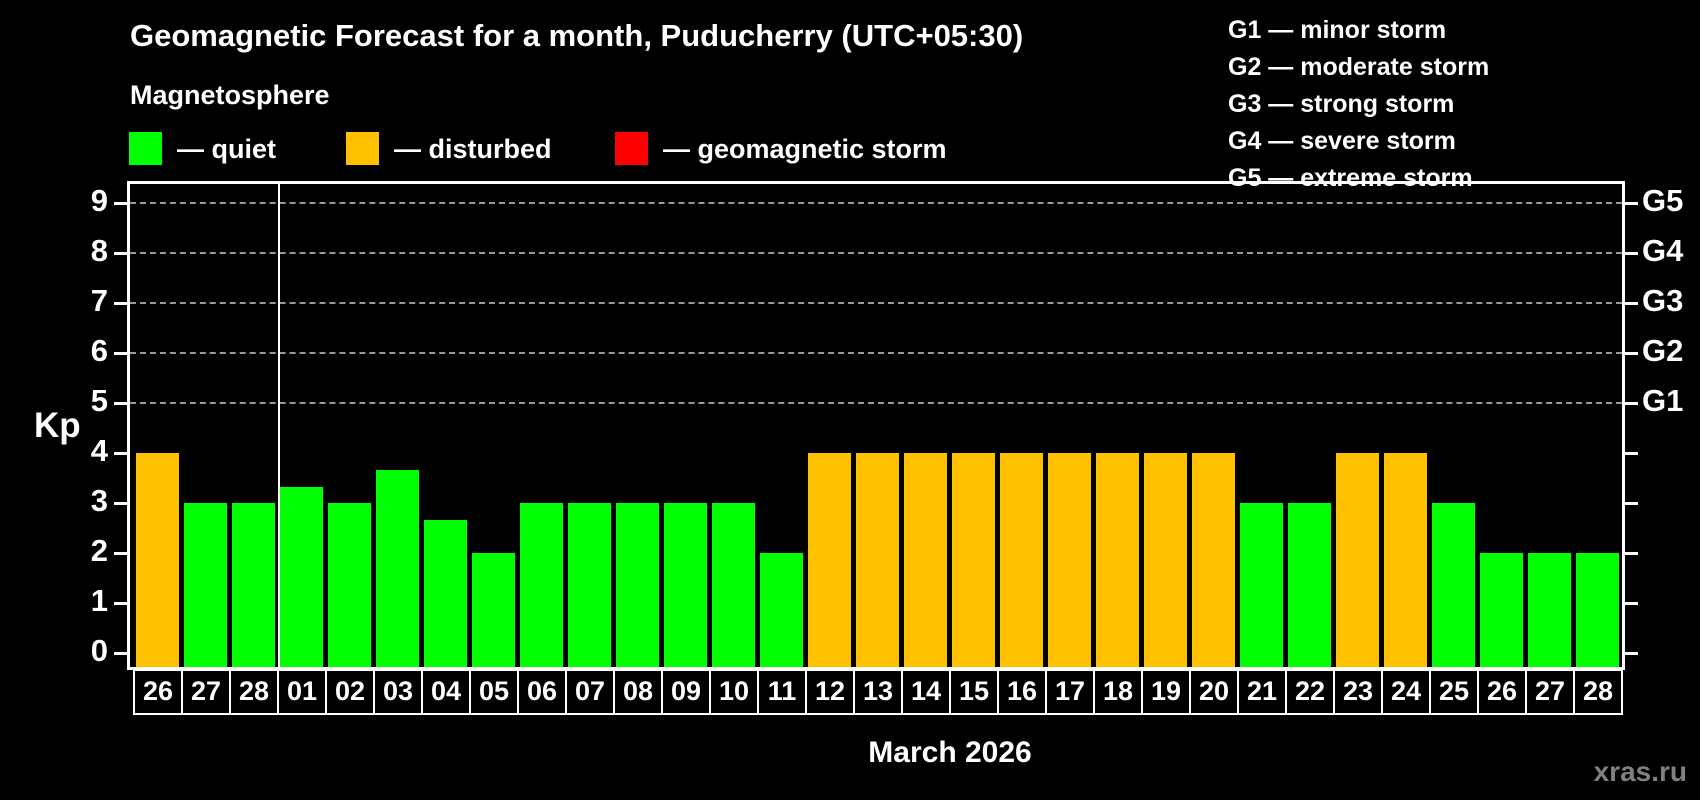 The width and height of the screenshot is (1700, 800). Describe the element at coordinates (398, 692) in the screenshot. I see `x-axis-day-label: 03` at that location.